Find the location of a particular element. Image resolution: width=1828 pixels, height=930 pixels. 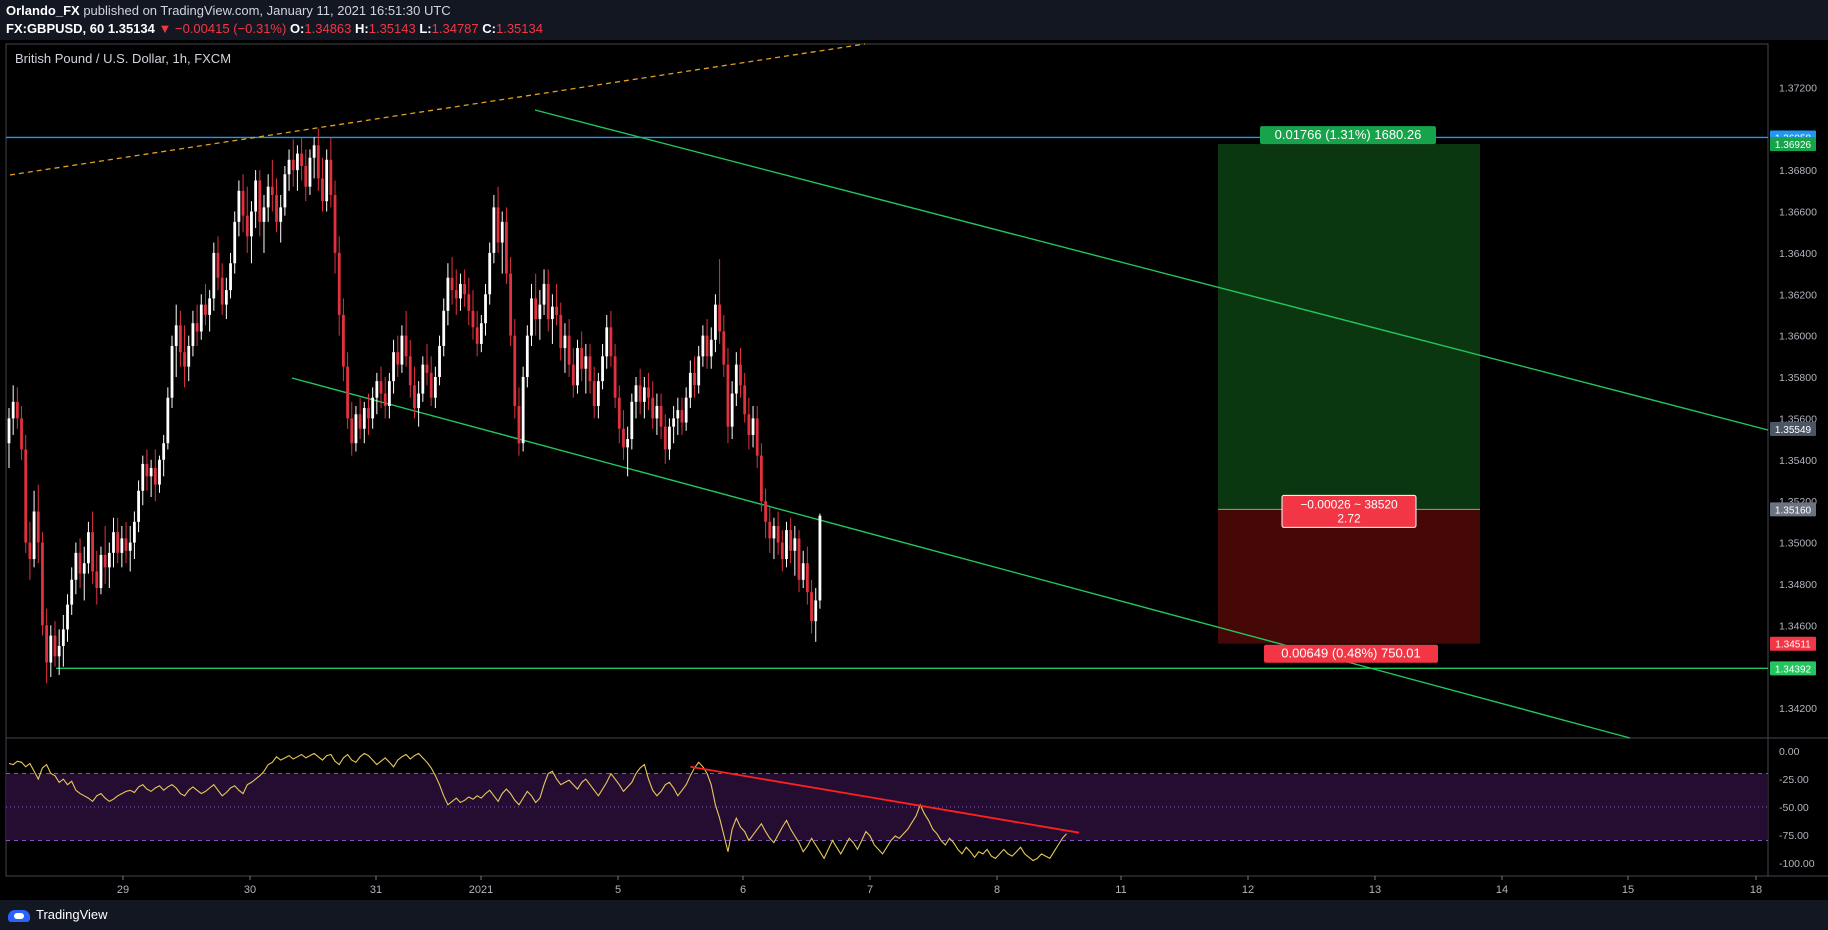

tradingview-brand: TradingView is located at coordinates (58, 914).